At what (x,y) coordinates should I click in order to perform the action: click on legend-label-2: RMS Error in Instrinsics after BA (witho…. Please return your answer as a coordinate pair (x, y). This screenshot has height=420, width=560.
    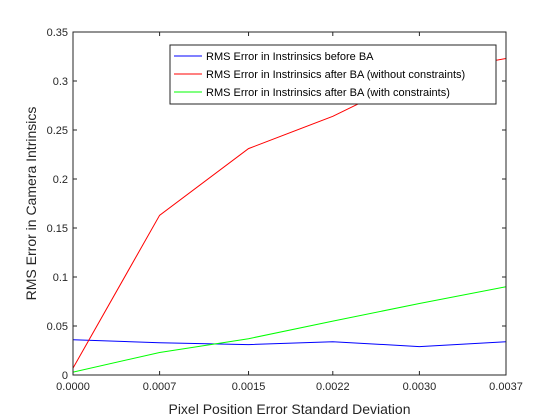
    Looking at the image, I should click on (335, 75).